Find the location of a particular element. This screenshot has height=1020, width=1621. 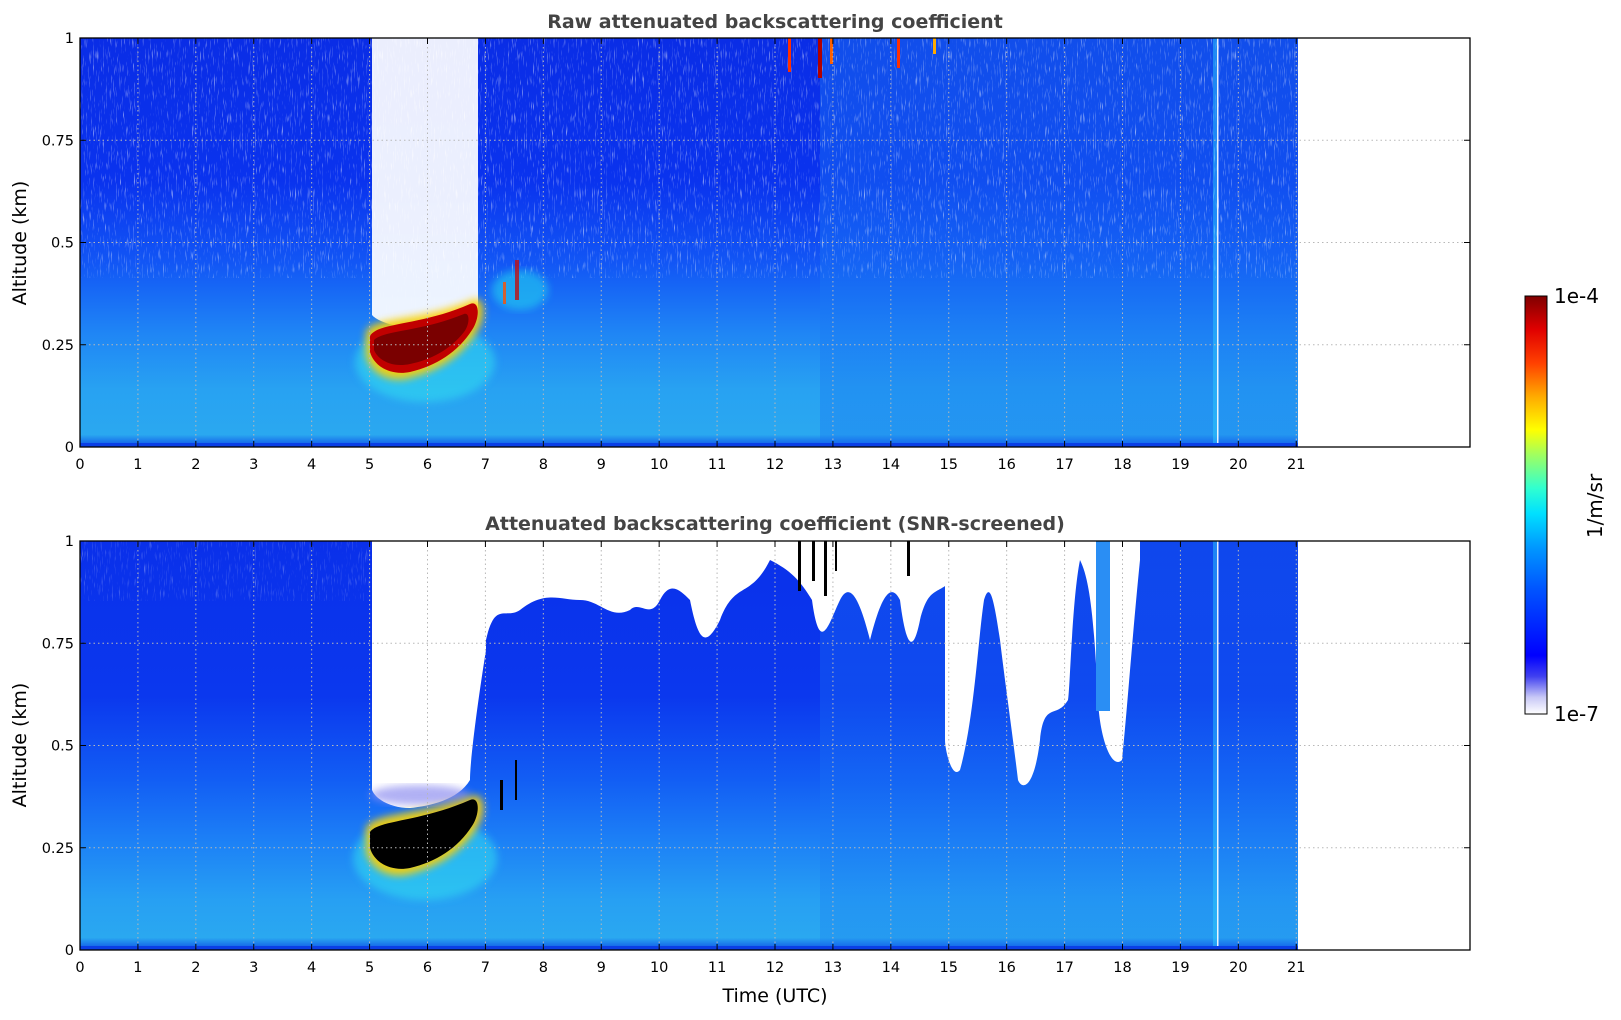

colorbar-scale is located at coordinates (1536, 505).